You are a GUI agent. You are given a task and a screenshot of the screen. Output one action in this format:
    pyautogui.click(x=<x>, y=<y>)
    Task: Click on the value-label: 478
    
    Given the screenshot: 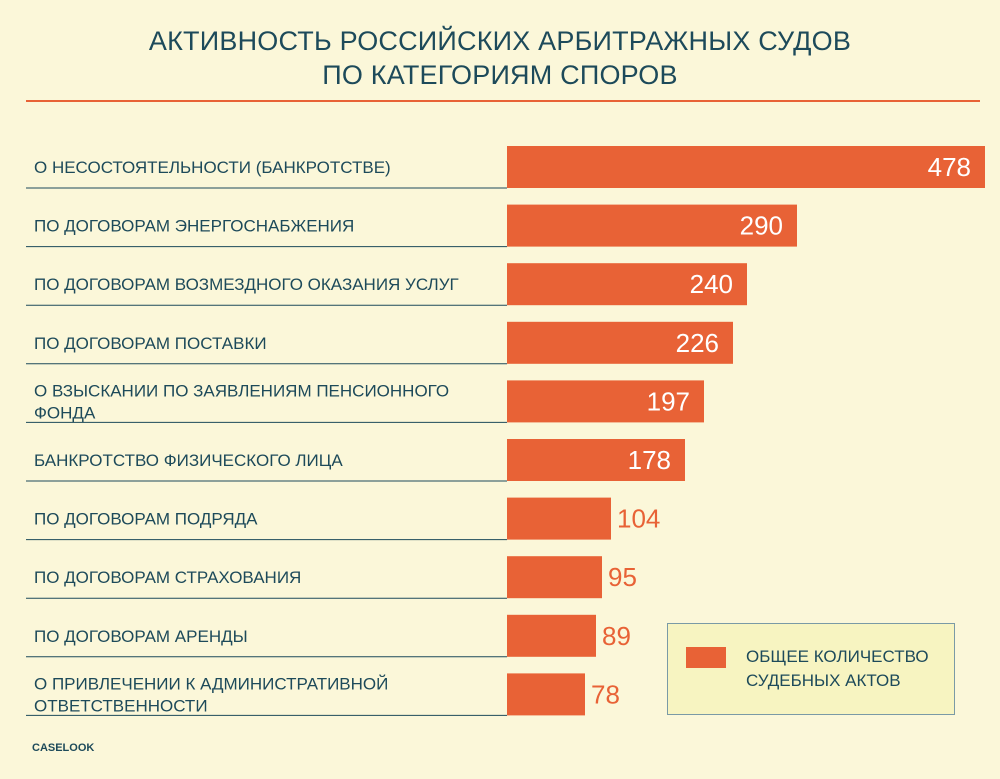 What is the action you would take?
    pyautogui.click(x=949, y=167)
    